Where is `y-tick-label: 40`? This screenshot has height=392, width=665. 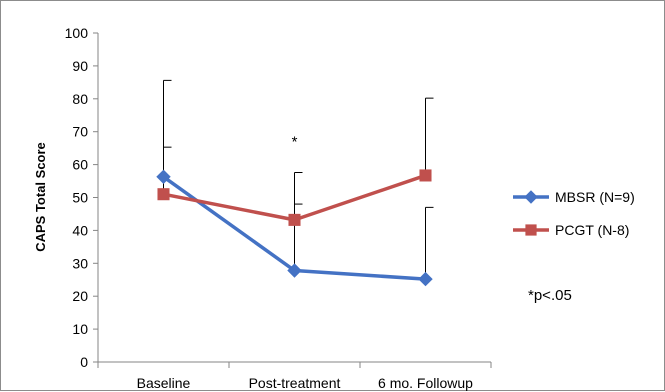 y-tick-label: 40 is located at coordinates (80, 230).